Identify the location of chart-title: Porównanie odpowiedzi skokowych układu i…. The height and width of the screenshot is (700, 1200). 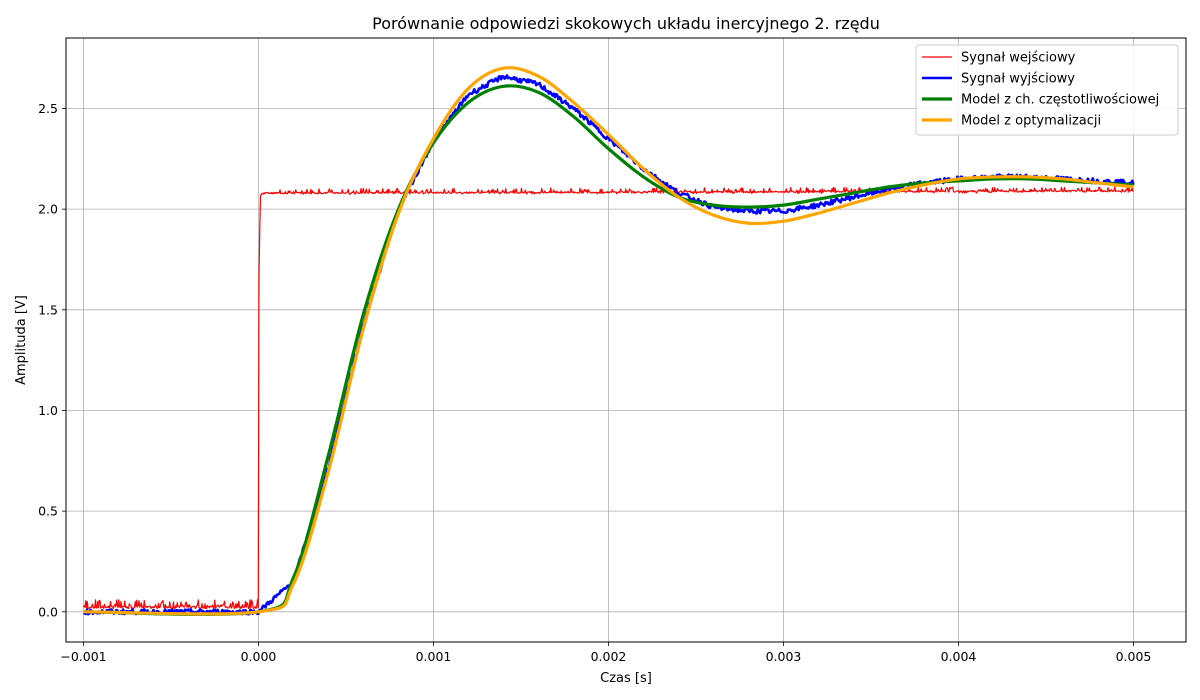
(626, 23).